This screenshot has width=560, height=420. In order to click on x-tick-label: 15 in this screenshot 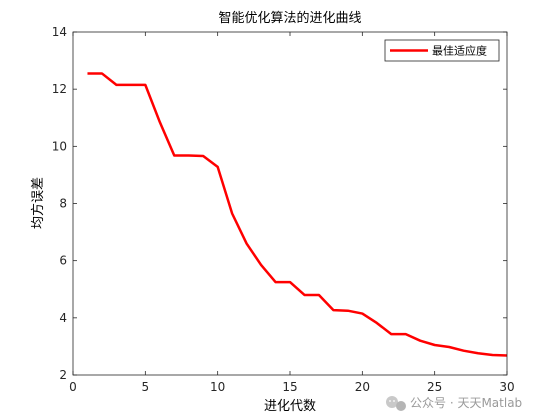, I will do `click(289, 387)`.